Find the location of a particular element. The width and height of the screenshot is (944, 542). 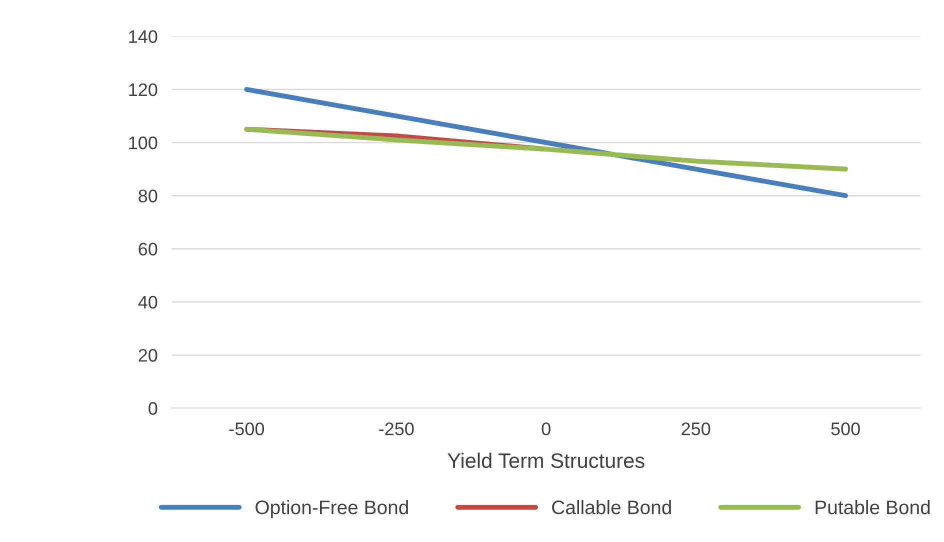

y-tick-label: 0 is located at coordinates (153, 408).